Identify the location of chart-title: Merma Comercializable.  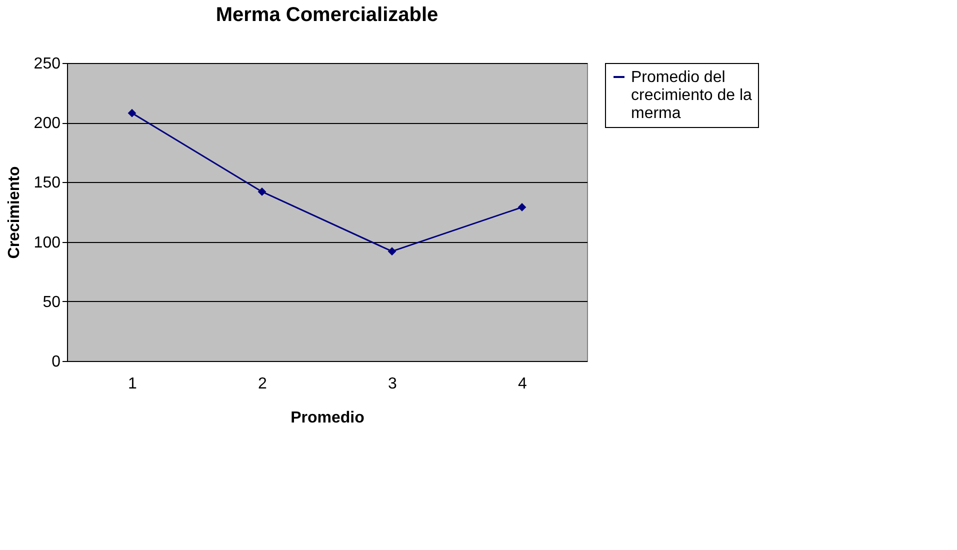
(327, 15).